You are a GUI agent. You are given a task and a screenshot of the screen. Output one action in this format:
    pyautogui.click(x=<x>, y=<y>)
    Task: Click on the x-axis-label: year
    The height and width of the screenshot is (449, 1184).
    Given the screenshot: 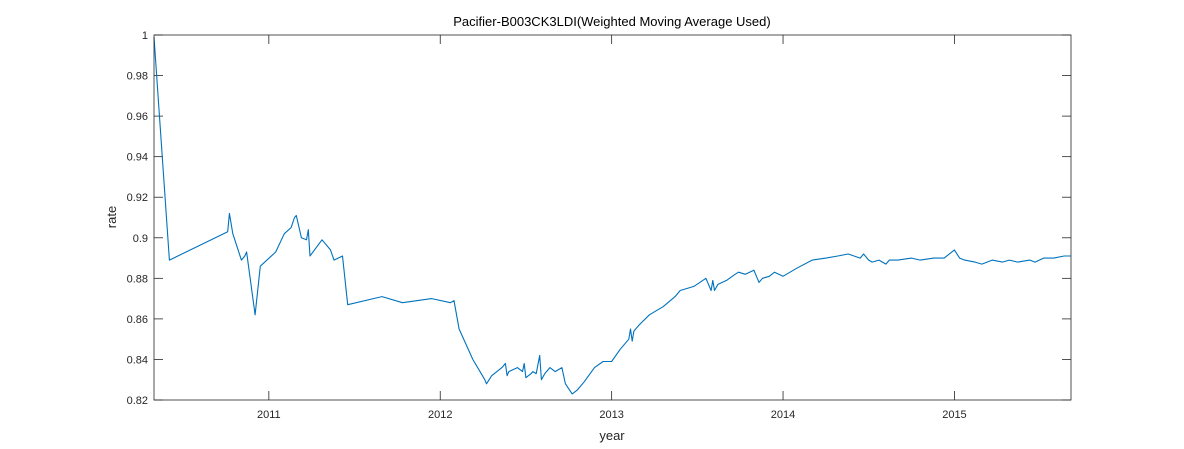 What is the action you would take?
    pyautogui.click(x=612, y=435)
    